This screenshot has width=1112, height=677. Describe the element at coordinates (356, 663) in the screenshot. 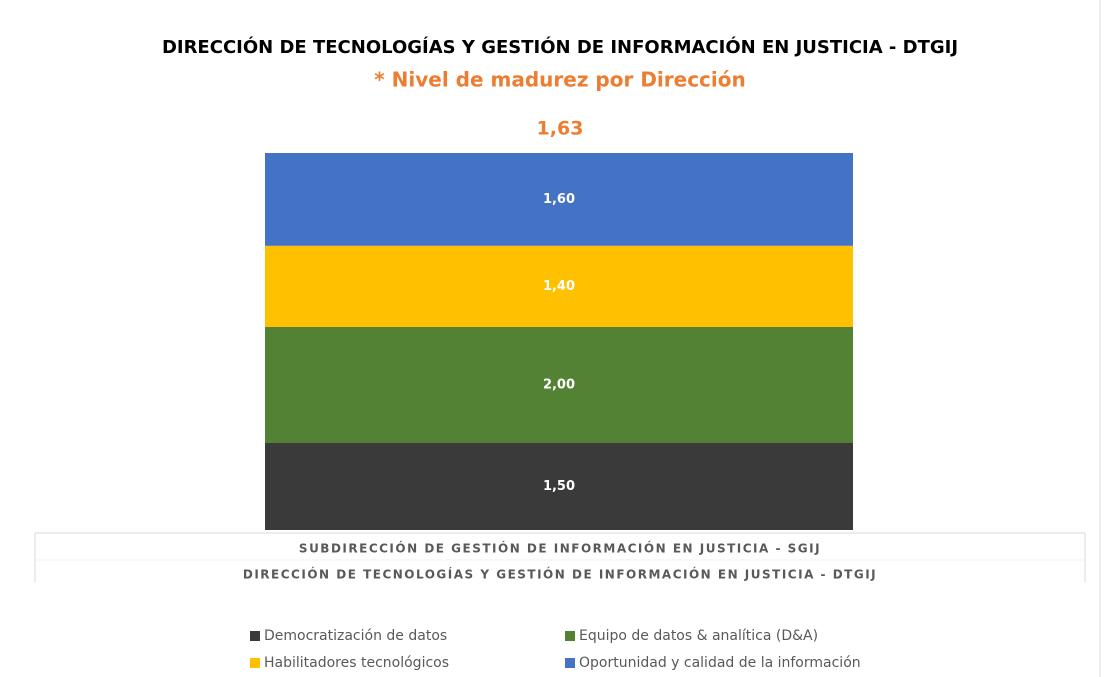

I see `legend-label: Habilitadores tecnológicos` at that location.